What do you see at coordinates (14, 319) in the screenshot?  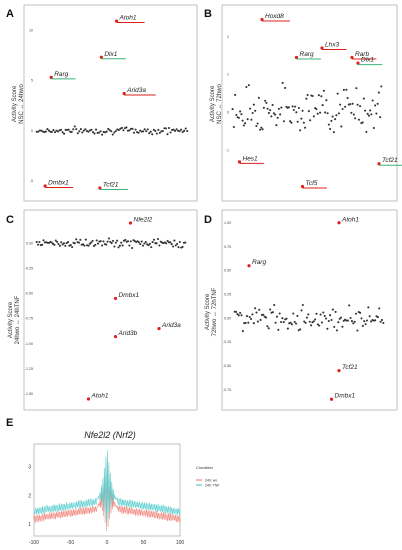 I see `panel-c-ylabel: Activity Score24hwo ↔ 24hTNF` at bounding box center [14, 319].